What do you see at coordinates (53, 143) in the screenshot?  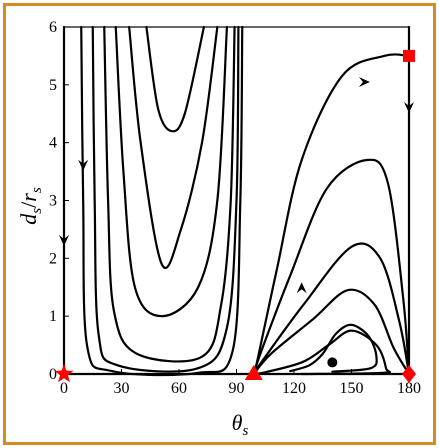 I see `y-tick-label-4: 4` at bounding box center [53, 143].